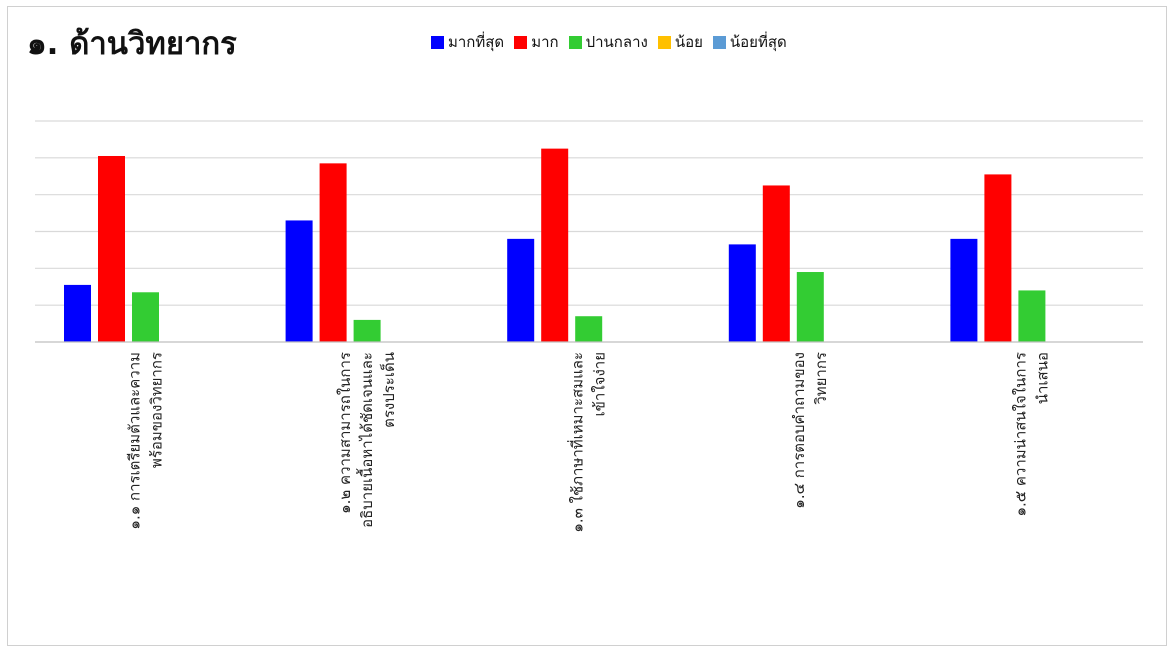 The width and height of the screenshot is (1172, 646). Describe the element at coordinates (821, 378) in the screenshot. I see `category-label: วิทยากร` at that location.